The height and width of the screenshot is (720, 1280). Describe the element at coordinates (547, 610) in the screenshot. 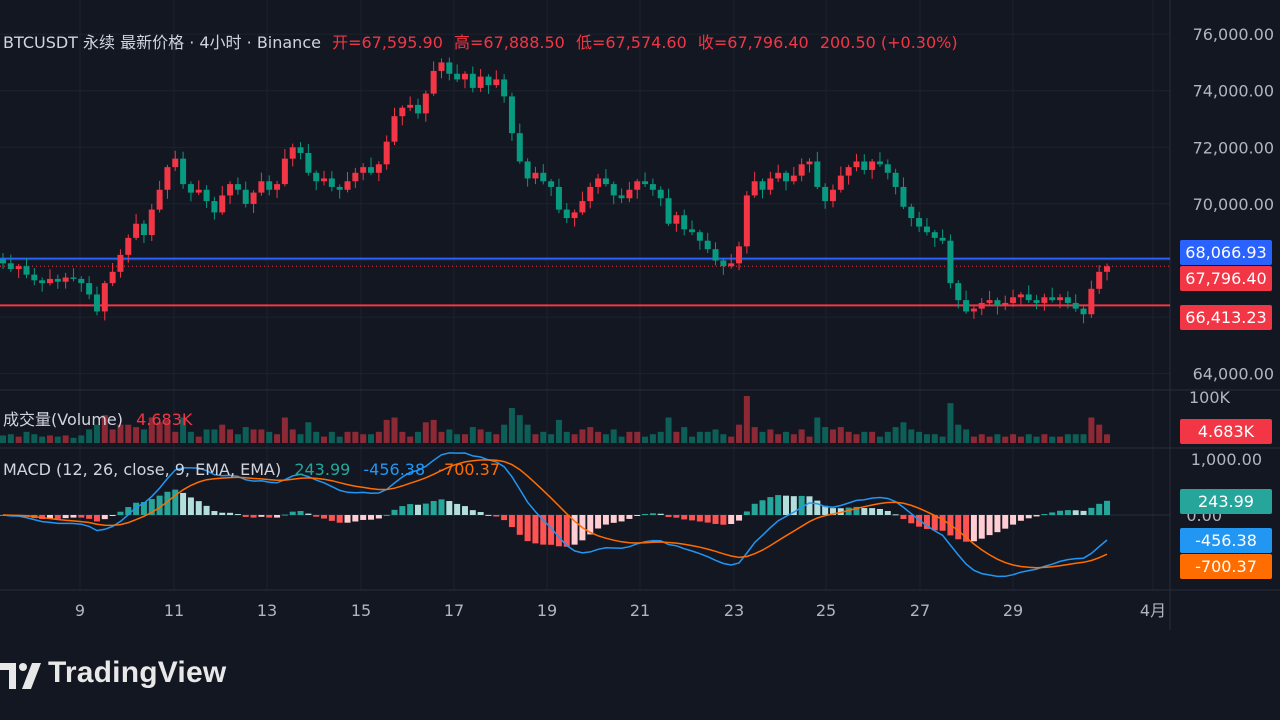

I see `time-axis-label: 19` at that location.